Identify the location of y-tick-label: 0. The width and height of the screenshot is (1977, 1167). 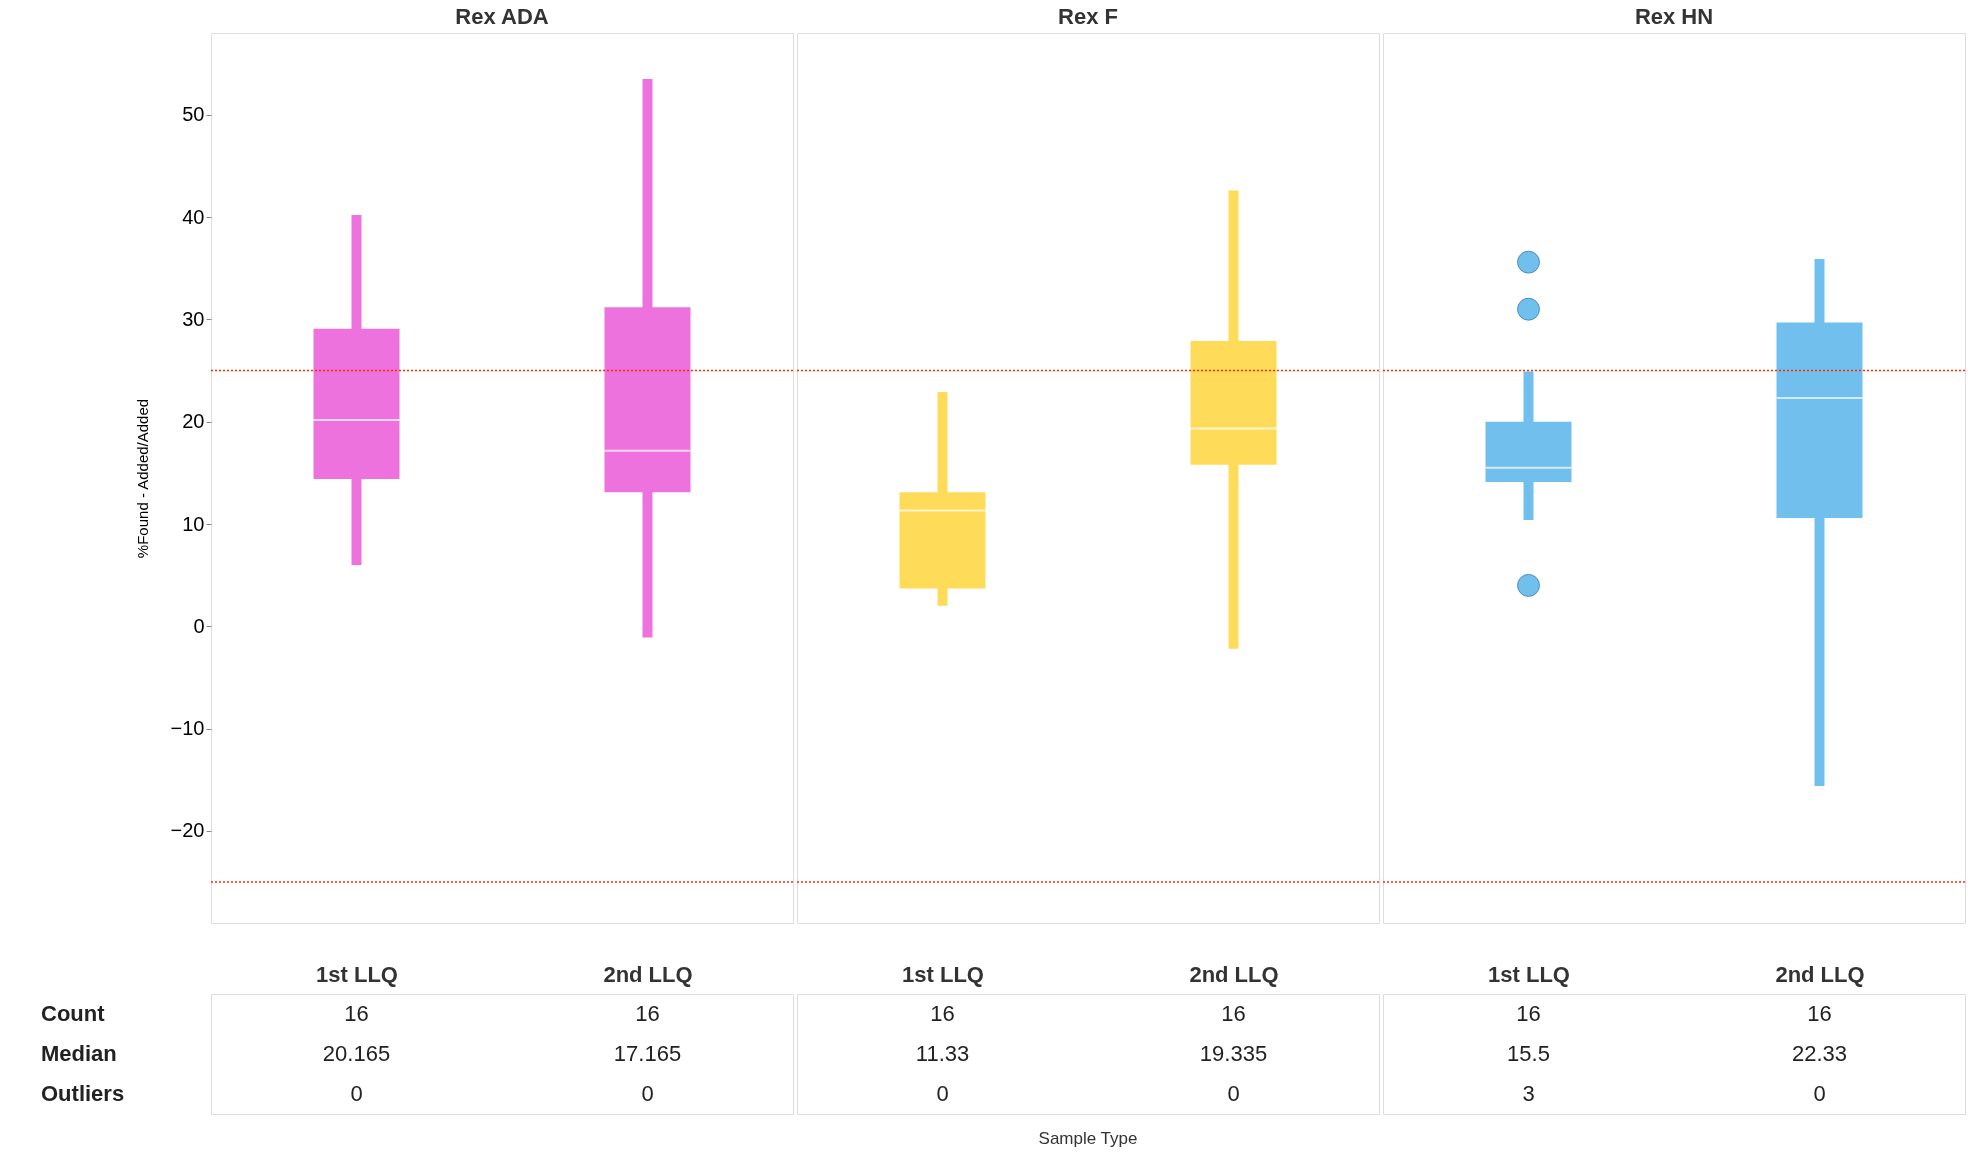
(199, 625).